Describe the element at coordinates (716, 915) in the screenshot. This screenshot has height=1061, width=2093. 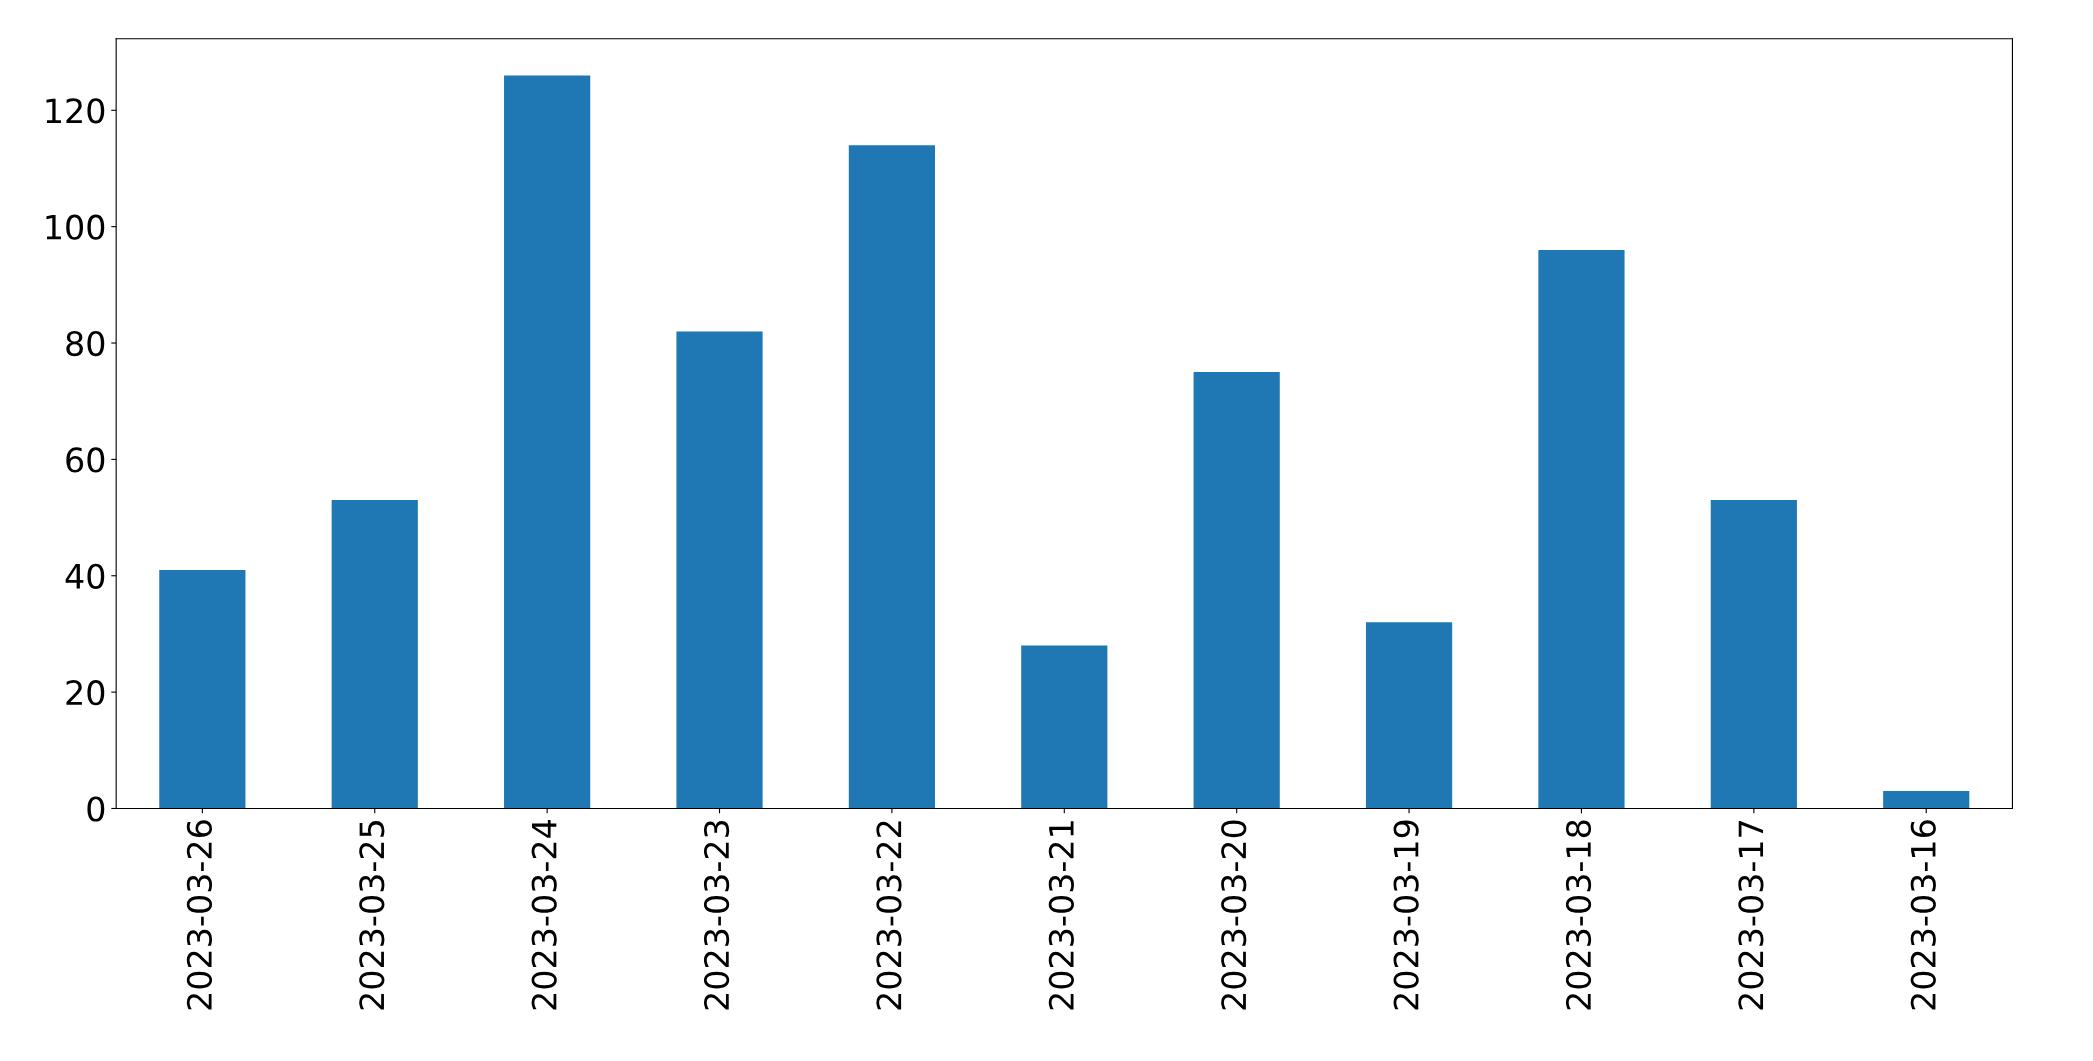
I see `x-tick-label: 2023-03-23` at that location.